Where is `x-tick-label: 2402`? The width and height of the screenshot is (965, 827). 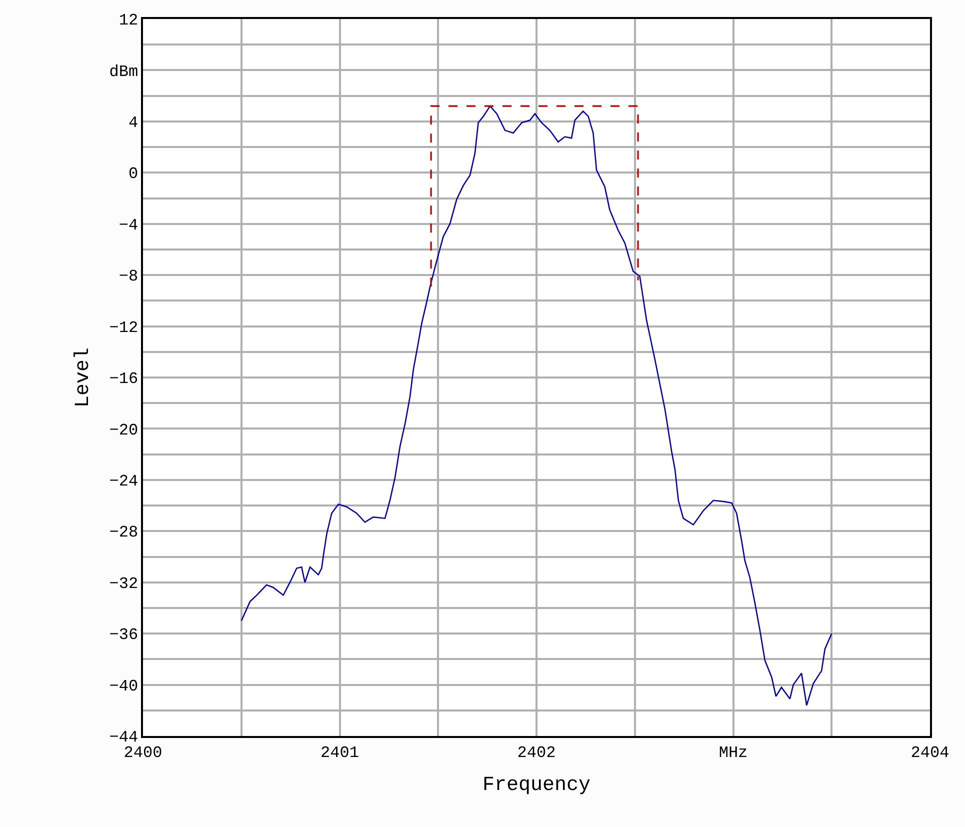
x-tick-label: 2402 is located at coordinates (536, 753).